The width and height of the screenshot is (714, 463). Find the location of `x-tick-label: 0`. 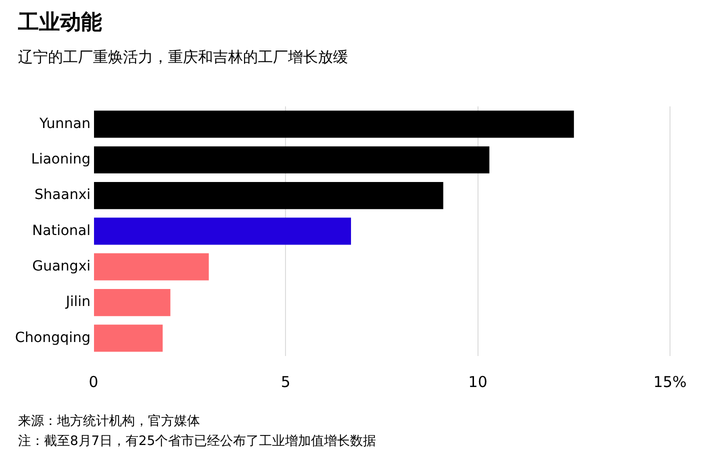

x-tick-label: 0 is located at coordinates (93, 381).